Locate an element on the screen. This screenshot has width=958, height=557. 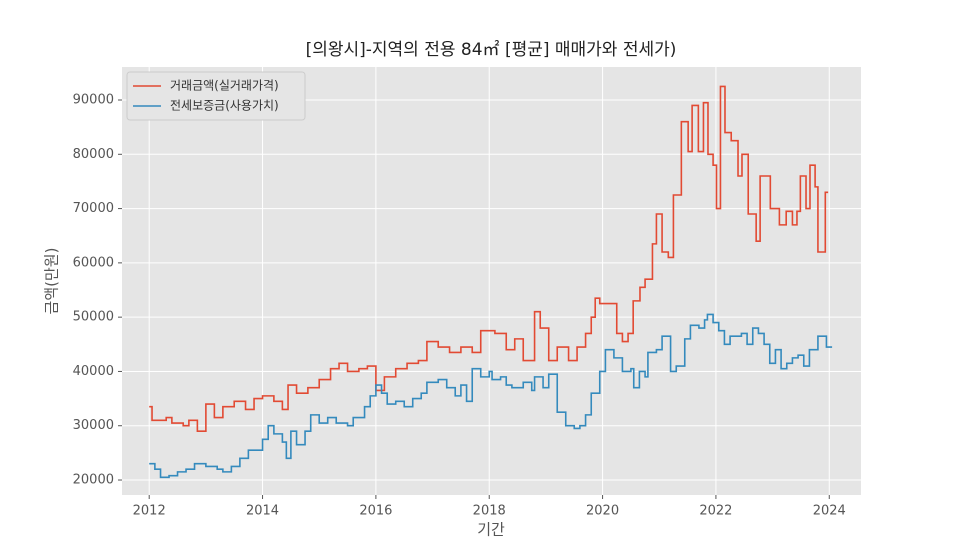
x-tick-label: 2020 is located at coordinates (602, 511).